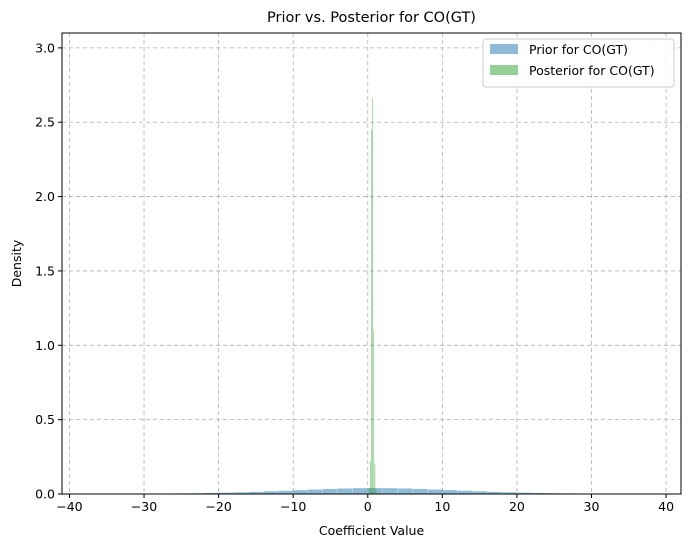 This screenshot has height=547, width=691. Describe the element at coordinates (218, 506) in the screenshot. I see `x-tick-label: −20` at that location.